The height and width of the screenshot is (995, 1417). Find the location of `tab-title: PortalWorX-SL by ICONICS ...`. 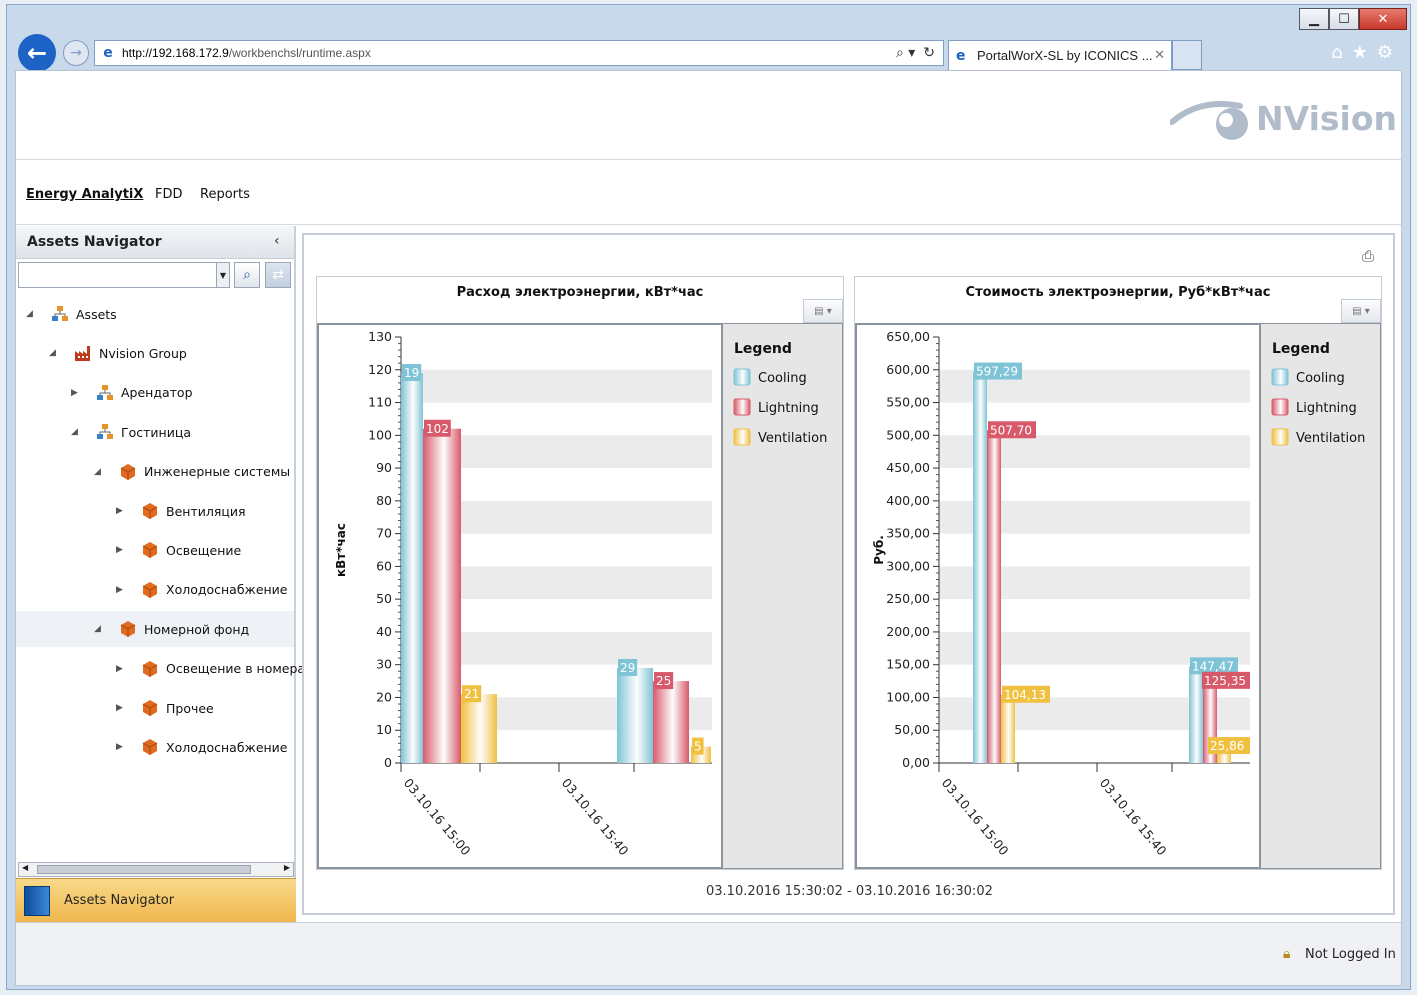

tab-title: PortalWorX-SL by ICONICS ... is located at coordinates (1065, 55).